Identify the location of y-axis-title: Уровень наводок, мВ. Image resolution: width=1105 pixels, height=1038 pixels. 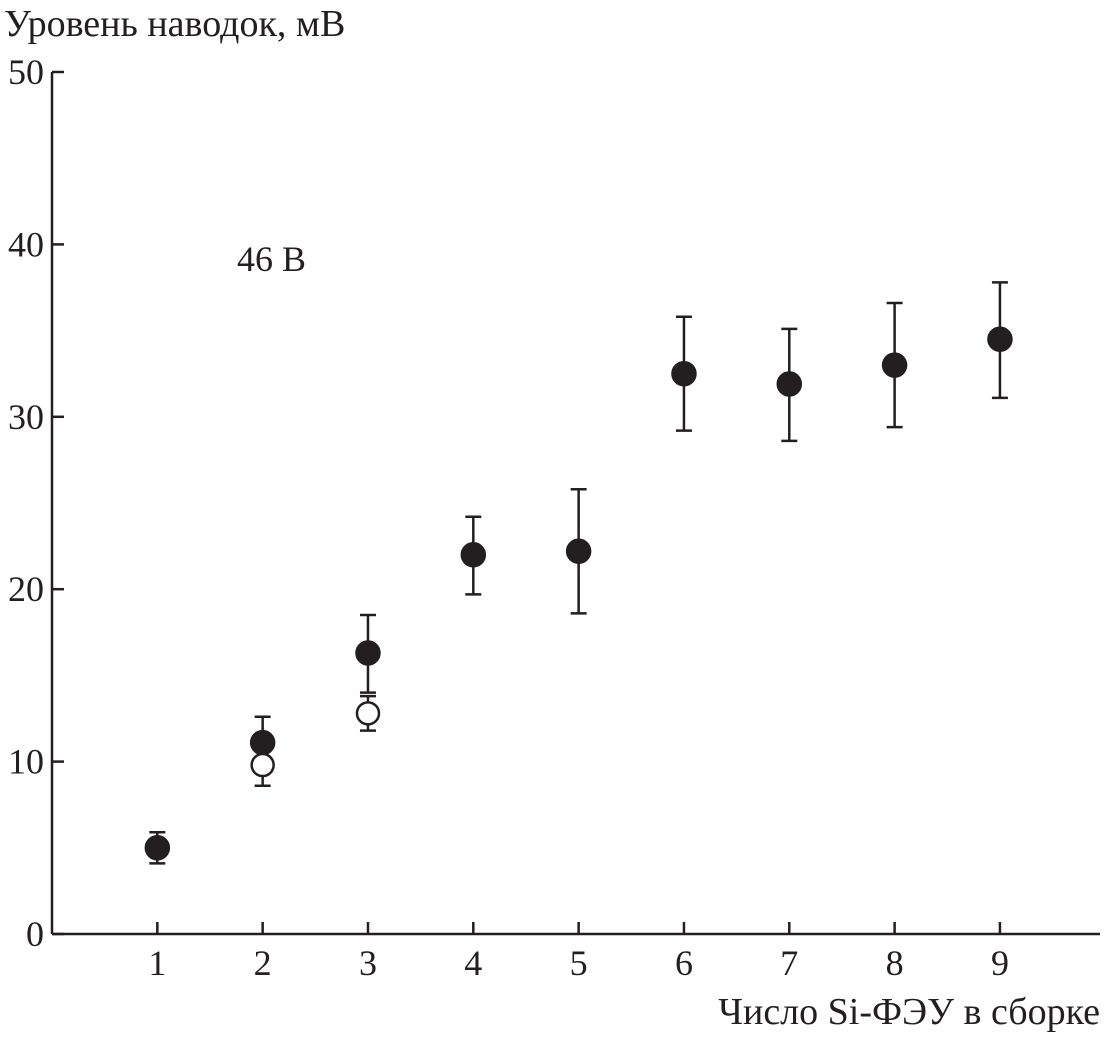
(174, 24).